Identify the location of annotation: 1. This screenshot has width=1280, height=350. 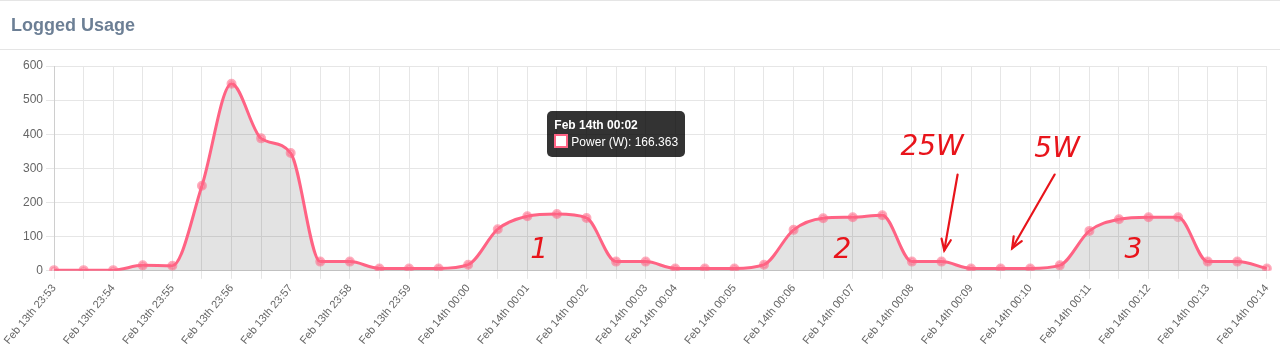
(539, 248).